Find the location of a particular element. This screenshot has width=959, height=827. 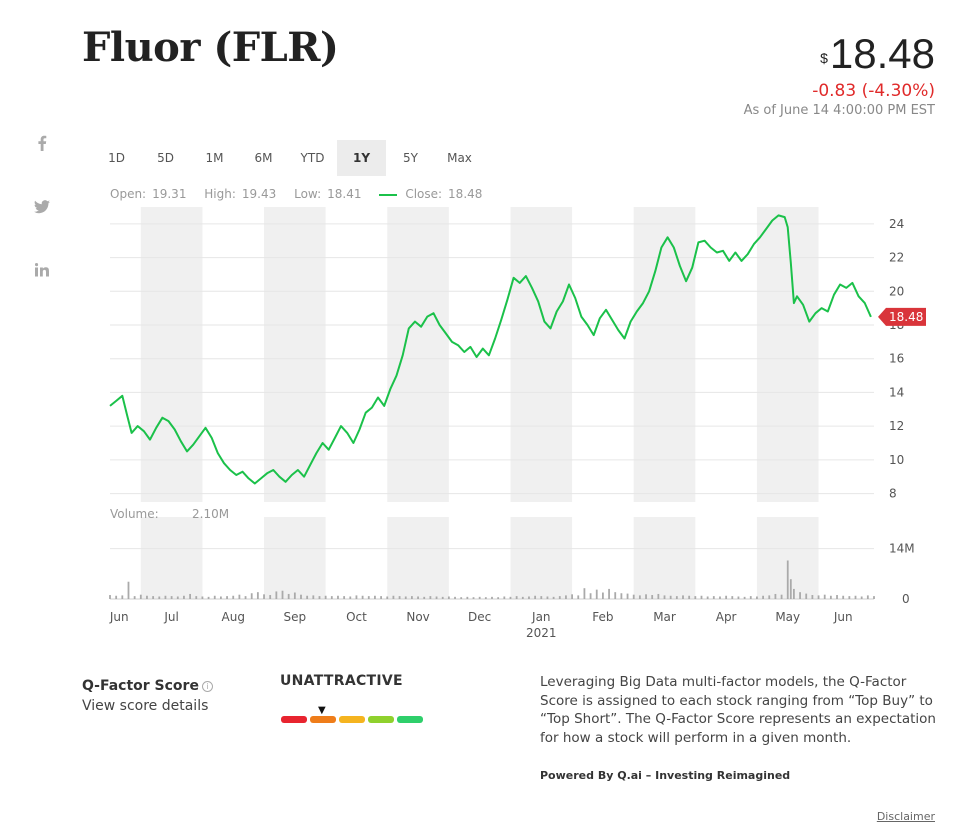

high-label: High: is located at coordinates (220, 194).